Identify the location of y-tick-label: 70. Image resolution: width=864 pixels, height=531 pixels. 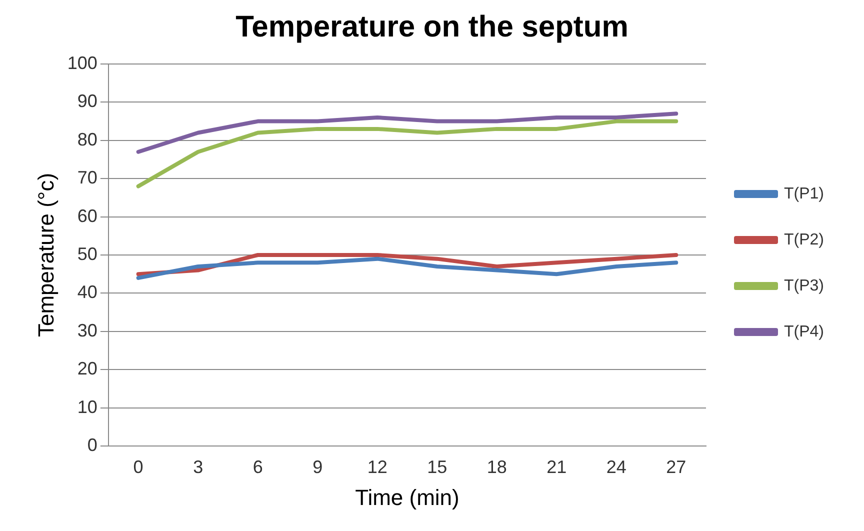
(87, 178).